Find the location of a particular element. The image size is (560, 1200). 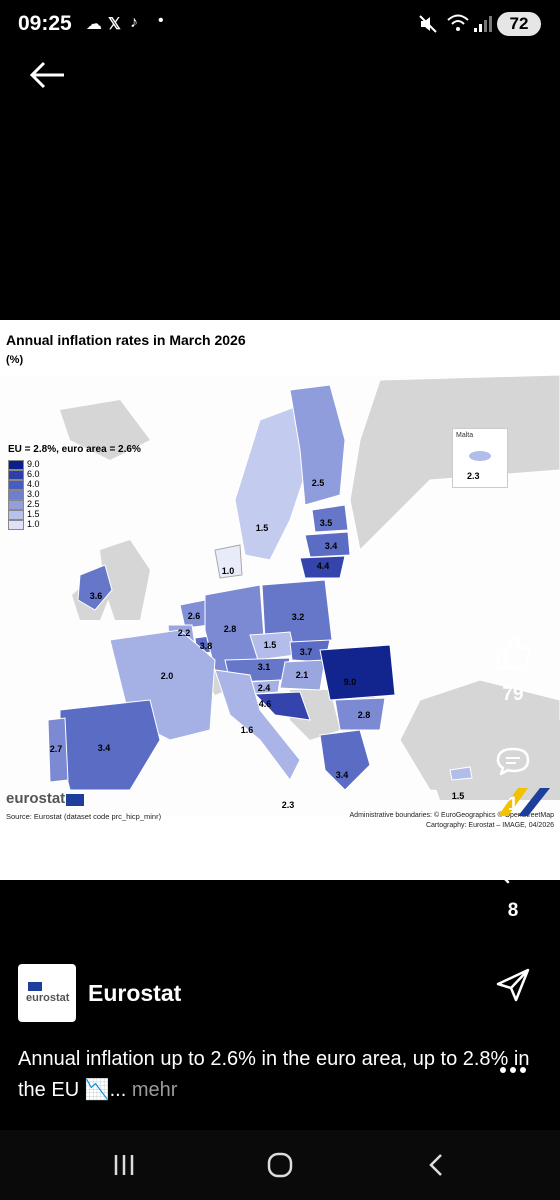

system-nav-bar is located at coordinates (280, 1165).